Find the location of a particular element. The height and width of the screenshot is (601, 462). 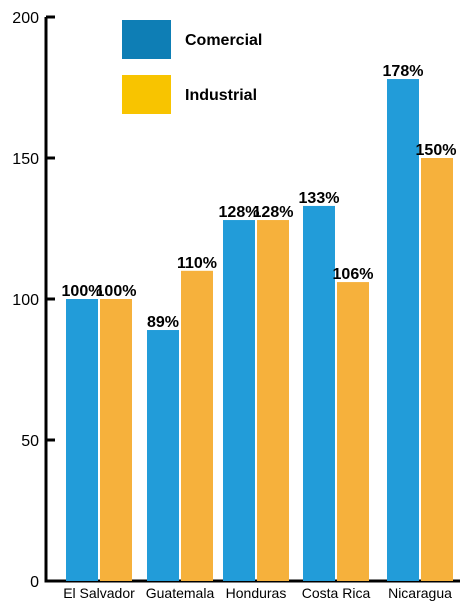

y-tick-label: 100 is located at coordinates (25, 300).